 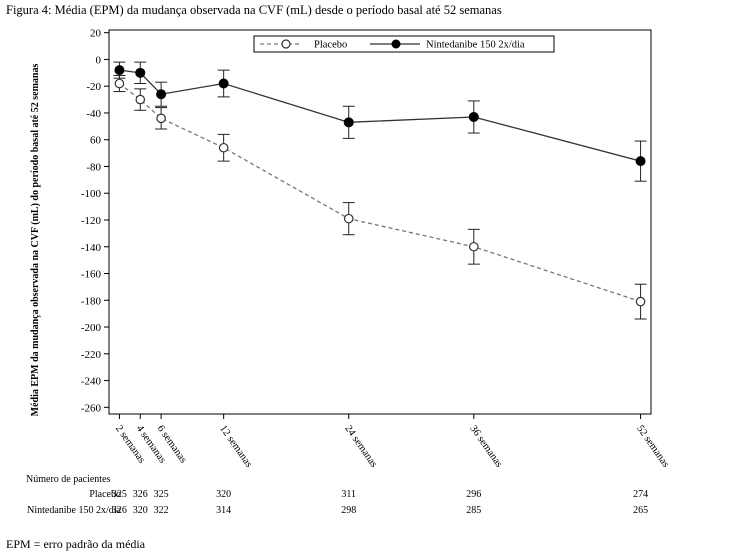 I want to click on patients-count: 265, so click(x=641, y=510).